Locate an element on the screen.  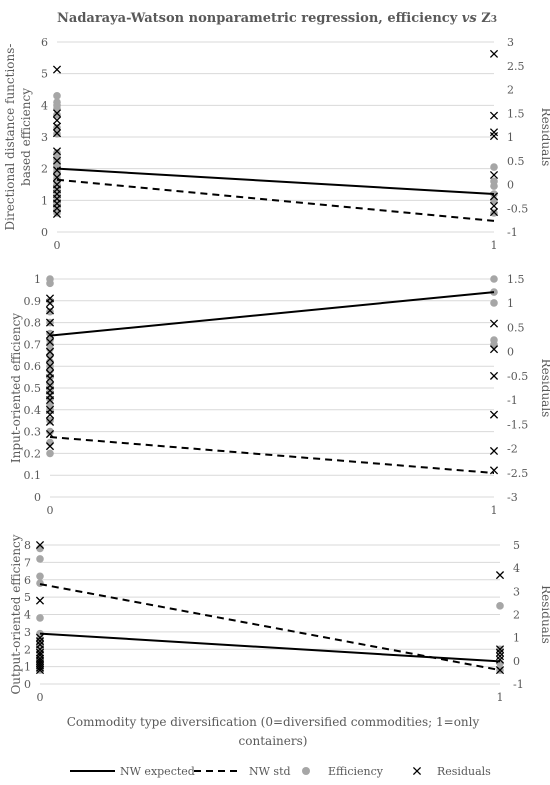
legend-label: Residuals is located at coordinates (464, 771).